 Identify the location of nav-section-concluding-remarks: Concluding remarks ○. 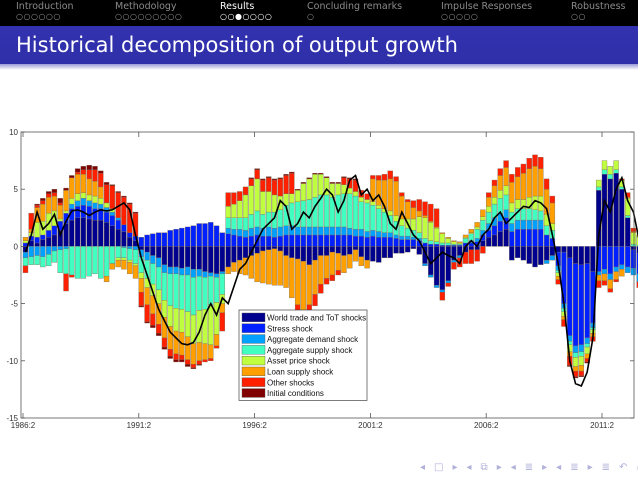
(354, 11).